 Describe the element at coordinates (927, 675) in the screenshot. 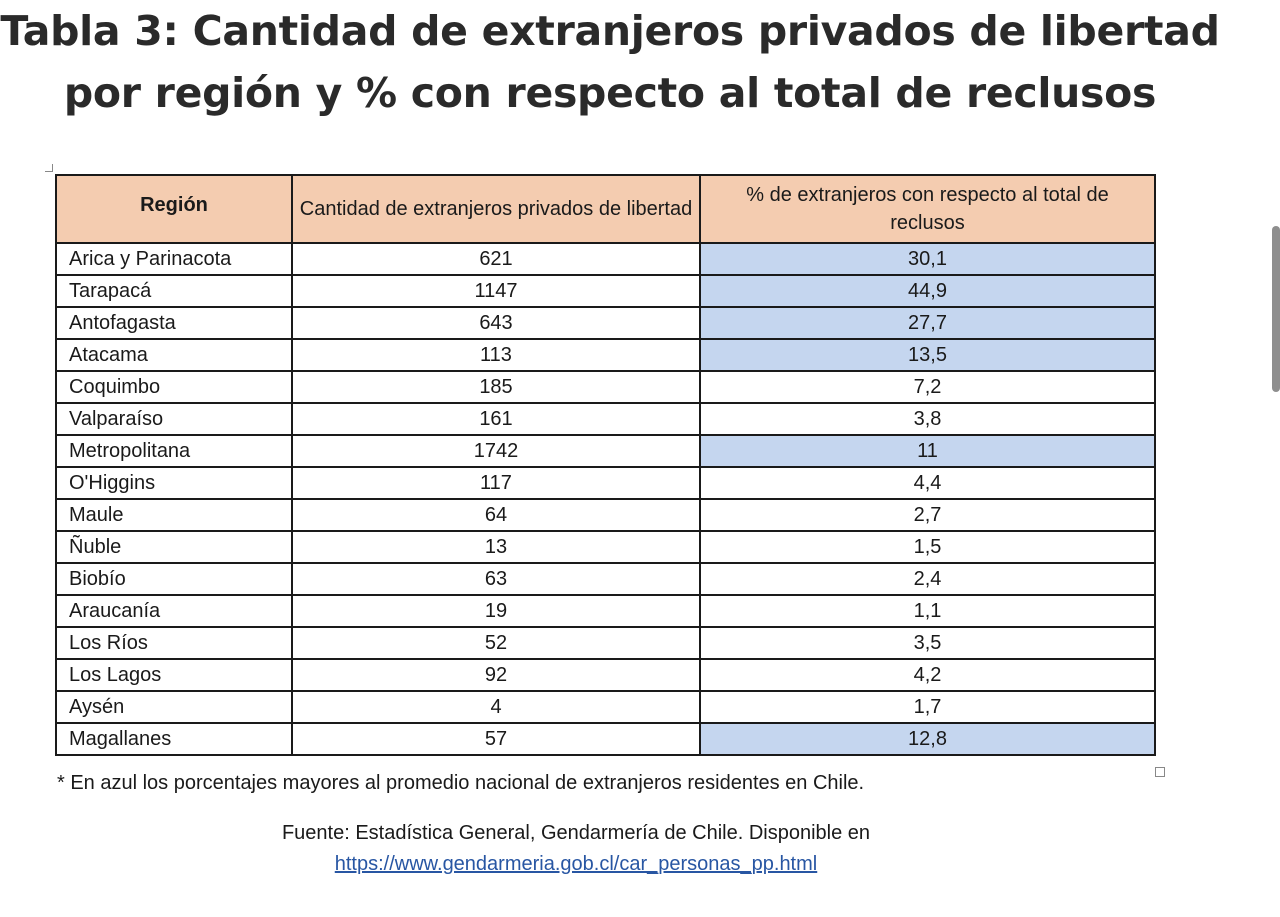

I see `cell-porcentaje: 4,2` at that location.